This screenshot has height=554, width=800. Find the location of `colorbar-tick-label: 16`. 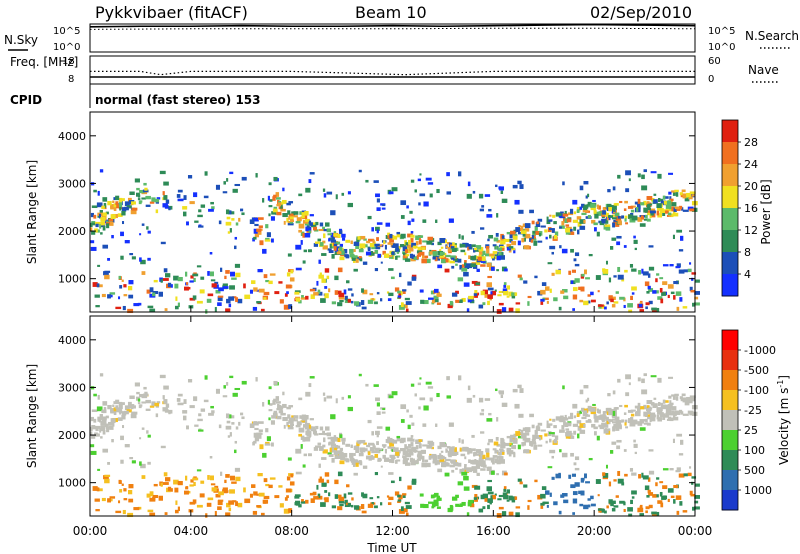

colorbar-tick-label: 16 is located at coordinates (751, 208).